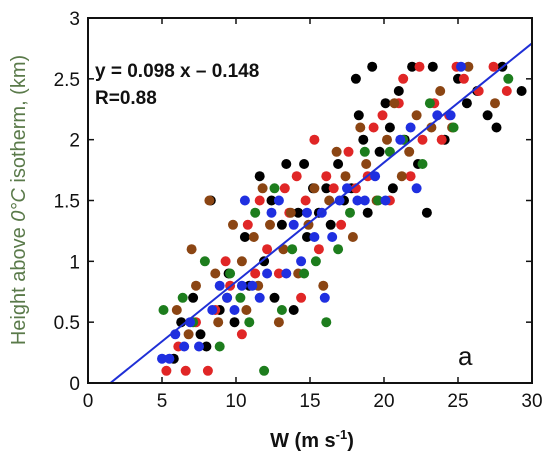  Describe the element at coordinates (177, 71) in the screenshot. I see `regression-equation: y = 0.098 x – 0.148` at that location.